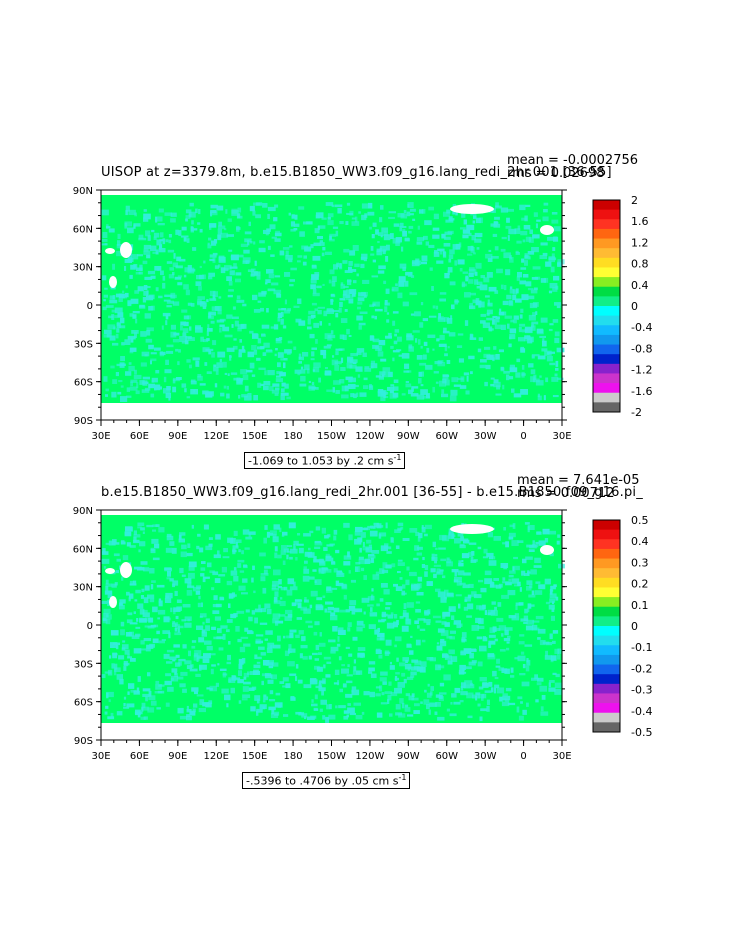  Describe the element at coordinates (641, 732) in the screenshot. I see `colorbar-label: -0.5` at that location.